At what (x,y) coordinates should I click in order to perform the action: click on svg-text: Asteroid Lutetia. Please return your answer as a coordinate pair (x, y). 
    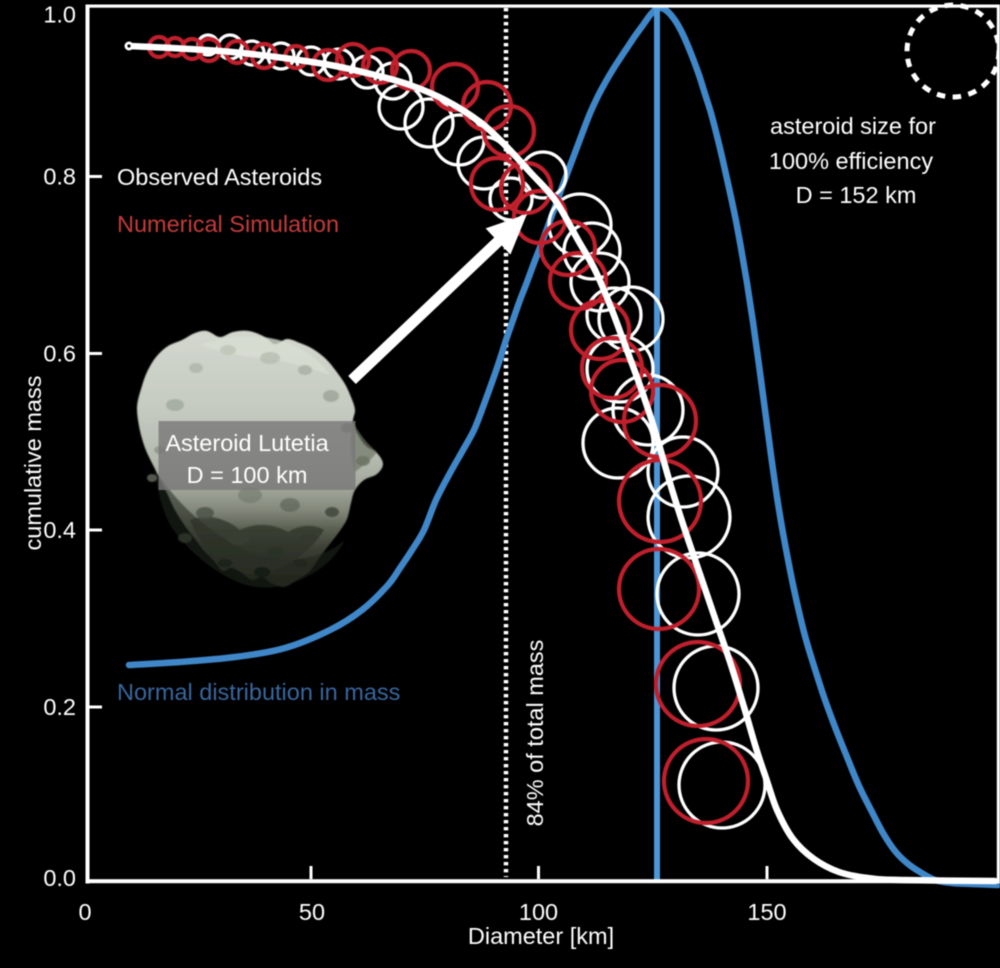
    Looking at the image, I should click on (247, 443).